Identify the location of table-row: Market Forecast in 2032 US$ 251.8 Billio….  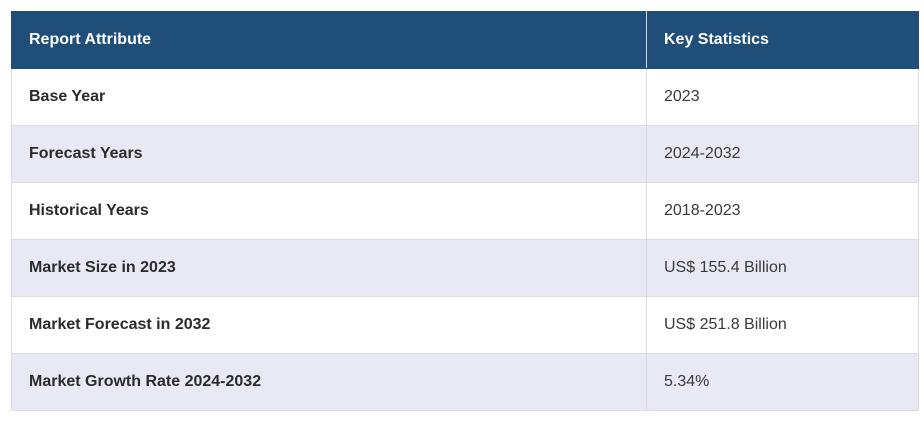
(465, 325).